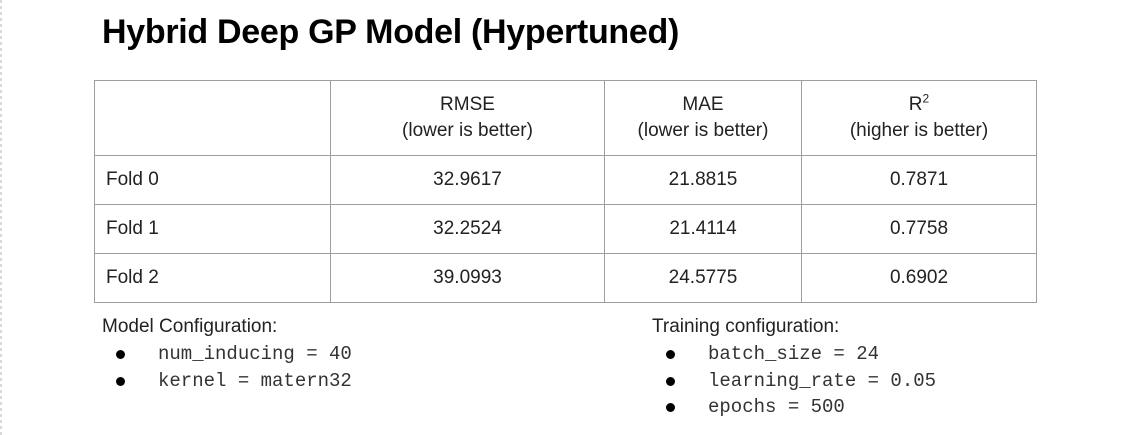  Describe the element at coordinates (467, 180) in the screenshot. I see `rmse-value: 32.9617` at that location.